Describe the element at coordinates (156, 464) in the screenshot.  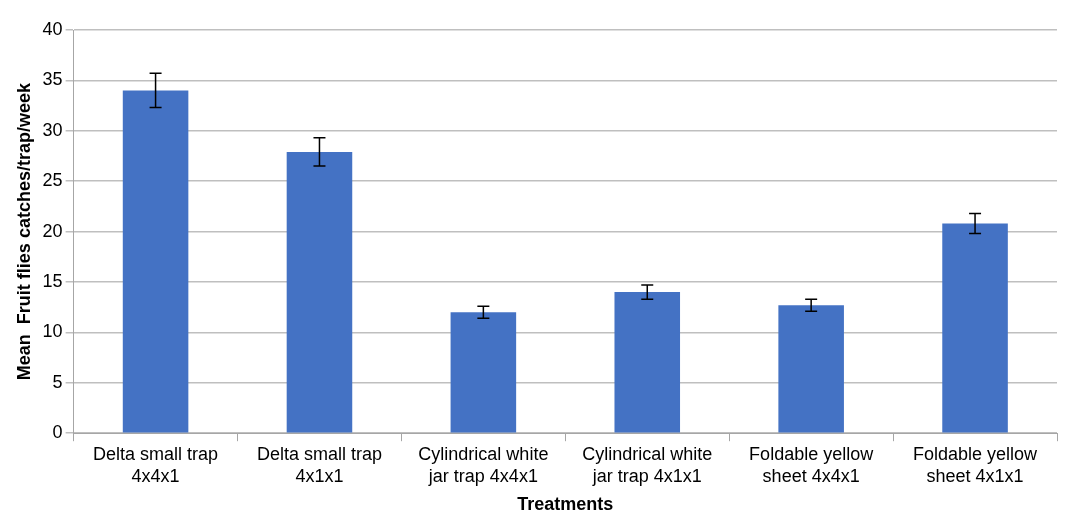
I see `x-tick-label: Delta small trap 4x4x1` at that location.